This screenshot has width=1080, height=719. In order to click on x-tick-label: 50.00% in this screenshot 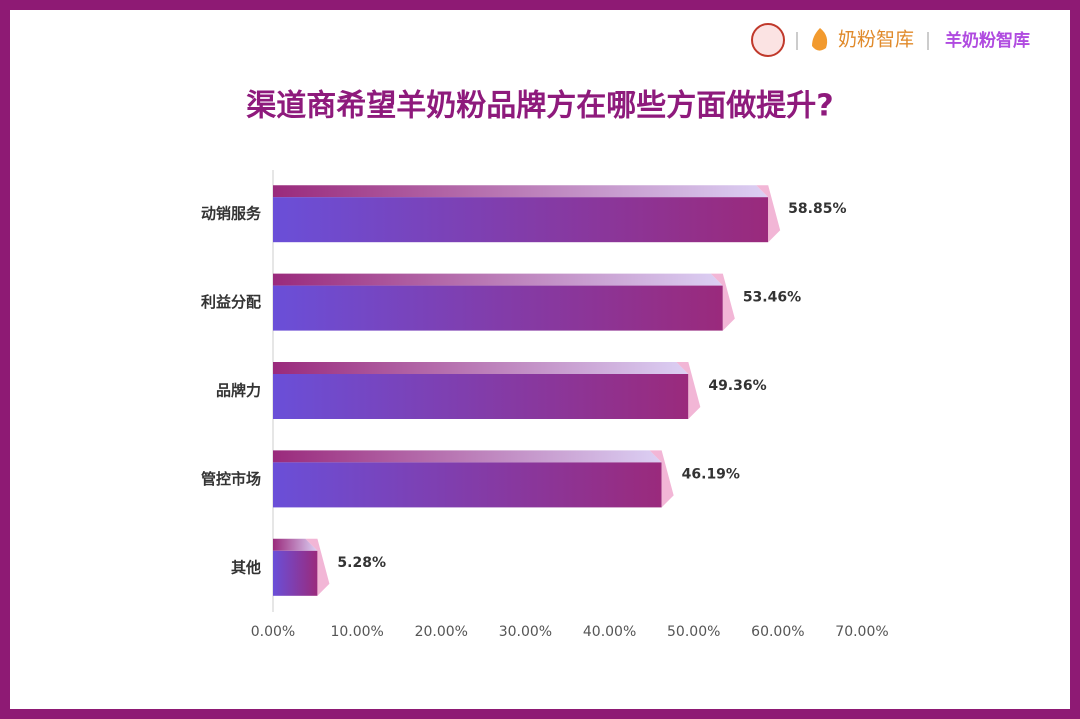, I will do `click(693, 632)`.